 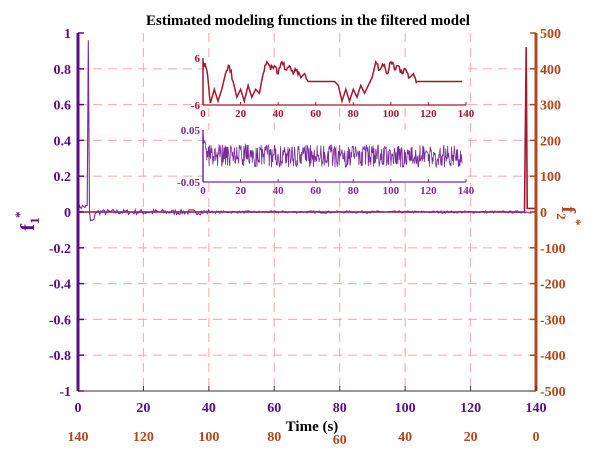 I want to click on y-right-label-f: f, so click(x=568, y=209).